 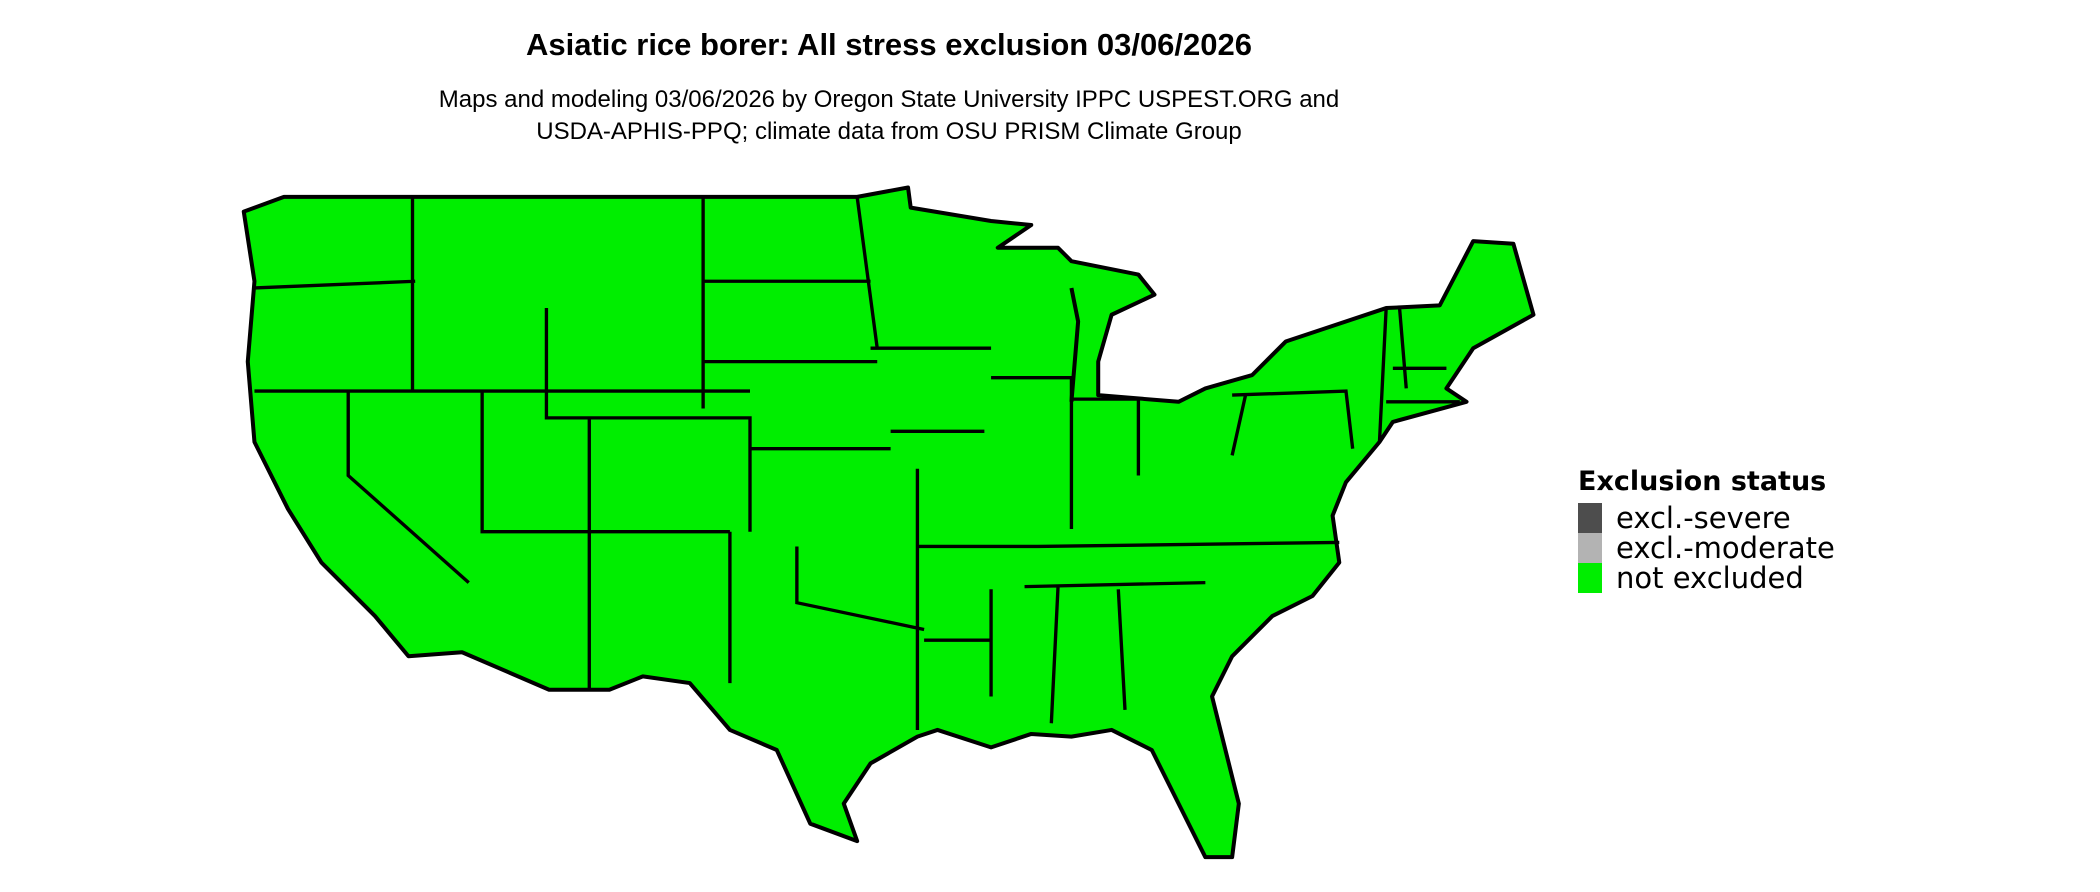 I want to click on legend-item-severe: excl.-severe, so click(x=1706, y=518).